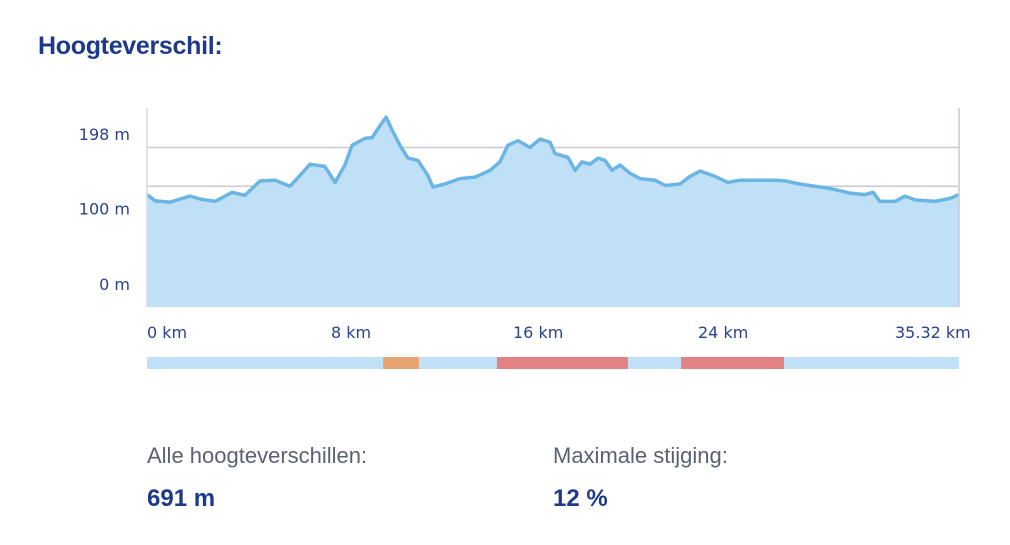 The height and width of the screenshot is (545, 1010). What do you see at coordinates (104, 208) in the screenshot?
I see `y-tick-label: 100 m` at bounding box center [104, 208].